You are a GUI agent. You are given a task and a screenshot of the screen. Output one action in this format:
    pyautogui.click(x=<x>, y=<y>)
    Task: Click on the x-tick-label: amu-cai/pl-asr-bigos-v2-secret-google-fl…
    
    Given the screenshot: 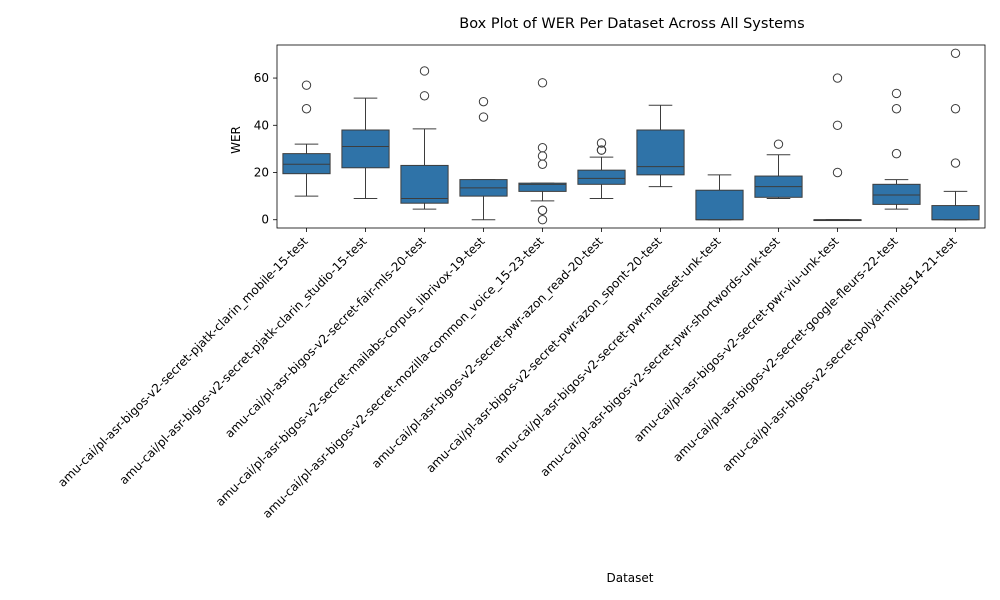 What is the action you would take?
    pyautogui.click(x=785, y=349)
    